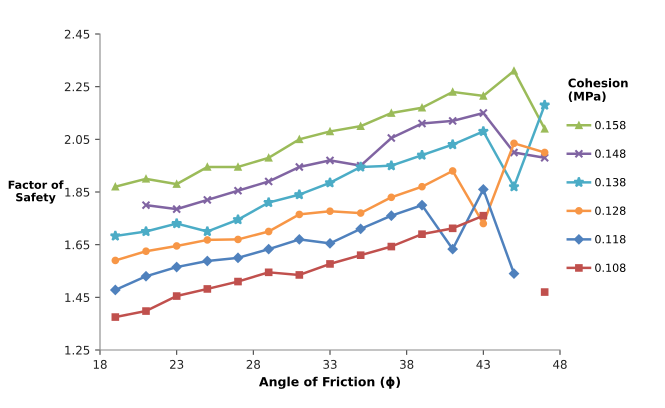 This screenshot has height=408, width=665. What do you see at coordinates (407, 364) in the screenshot?
I see `x-tick-label: 38` at bounding box center [407, 364].